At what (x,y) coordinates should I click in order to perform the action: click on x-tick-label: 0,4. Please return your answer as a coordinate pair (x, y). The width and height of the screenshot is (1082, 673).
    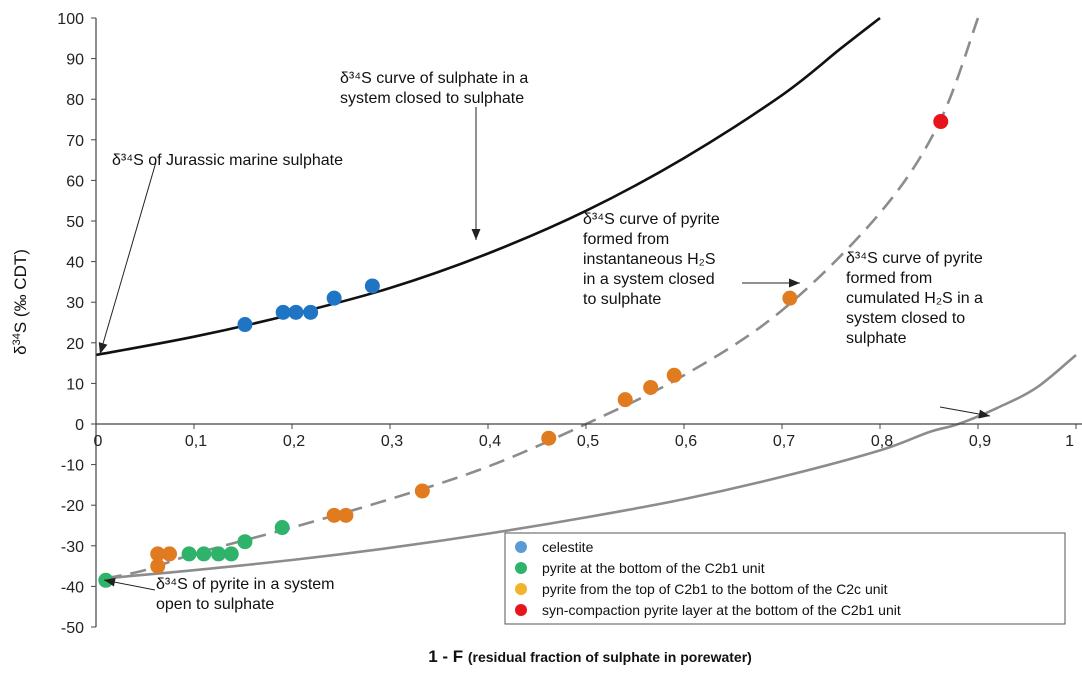
    Looking at the image, I should click on (490, 441).